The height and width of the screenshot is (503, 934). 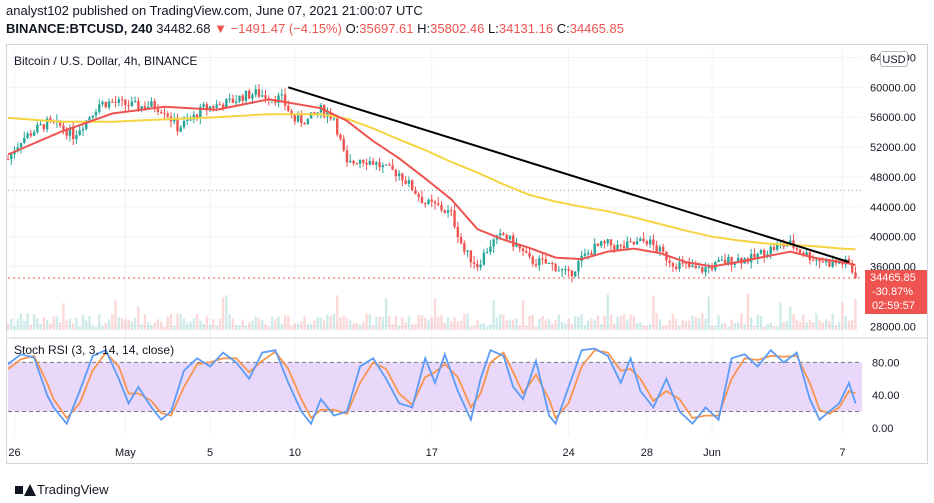 What do you see at coordinates (563, 28) in the screenshot?
I see `close-label: C:` at bounding box center [563, 28].